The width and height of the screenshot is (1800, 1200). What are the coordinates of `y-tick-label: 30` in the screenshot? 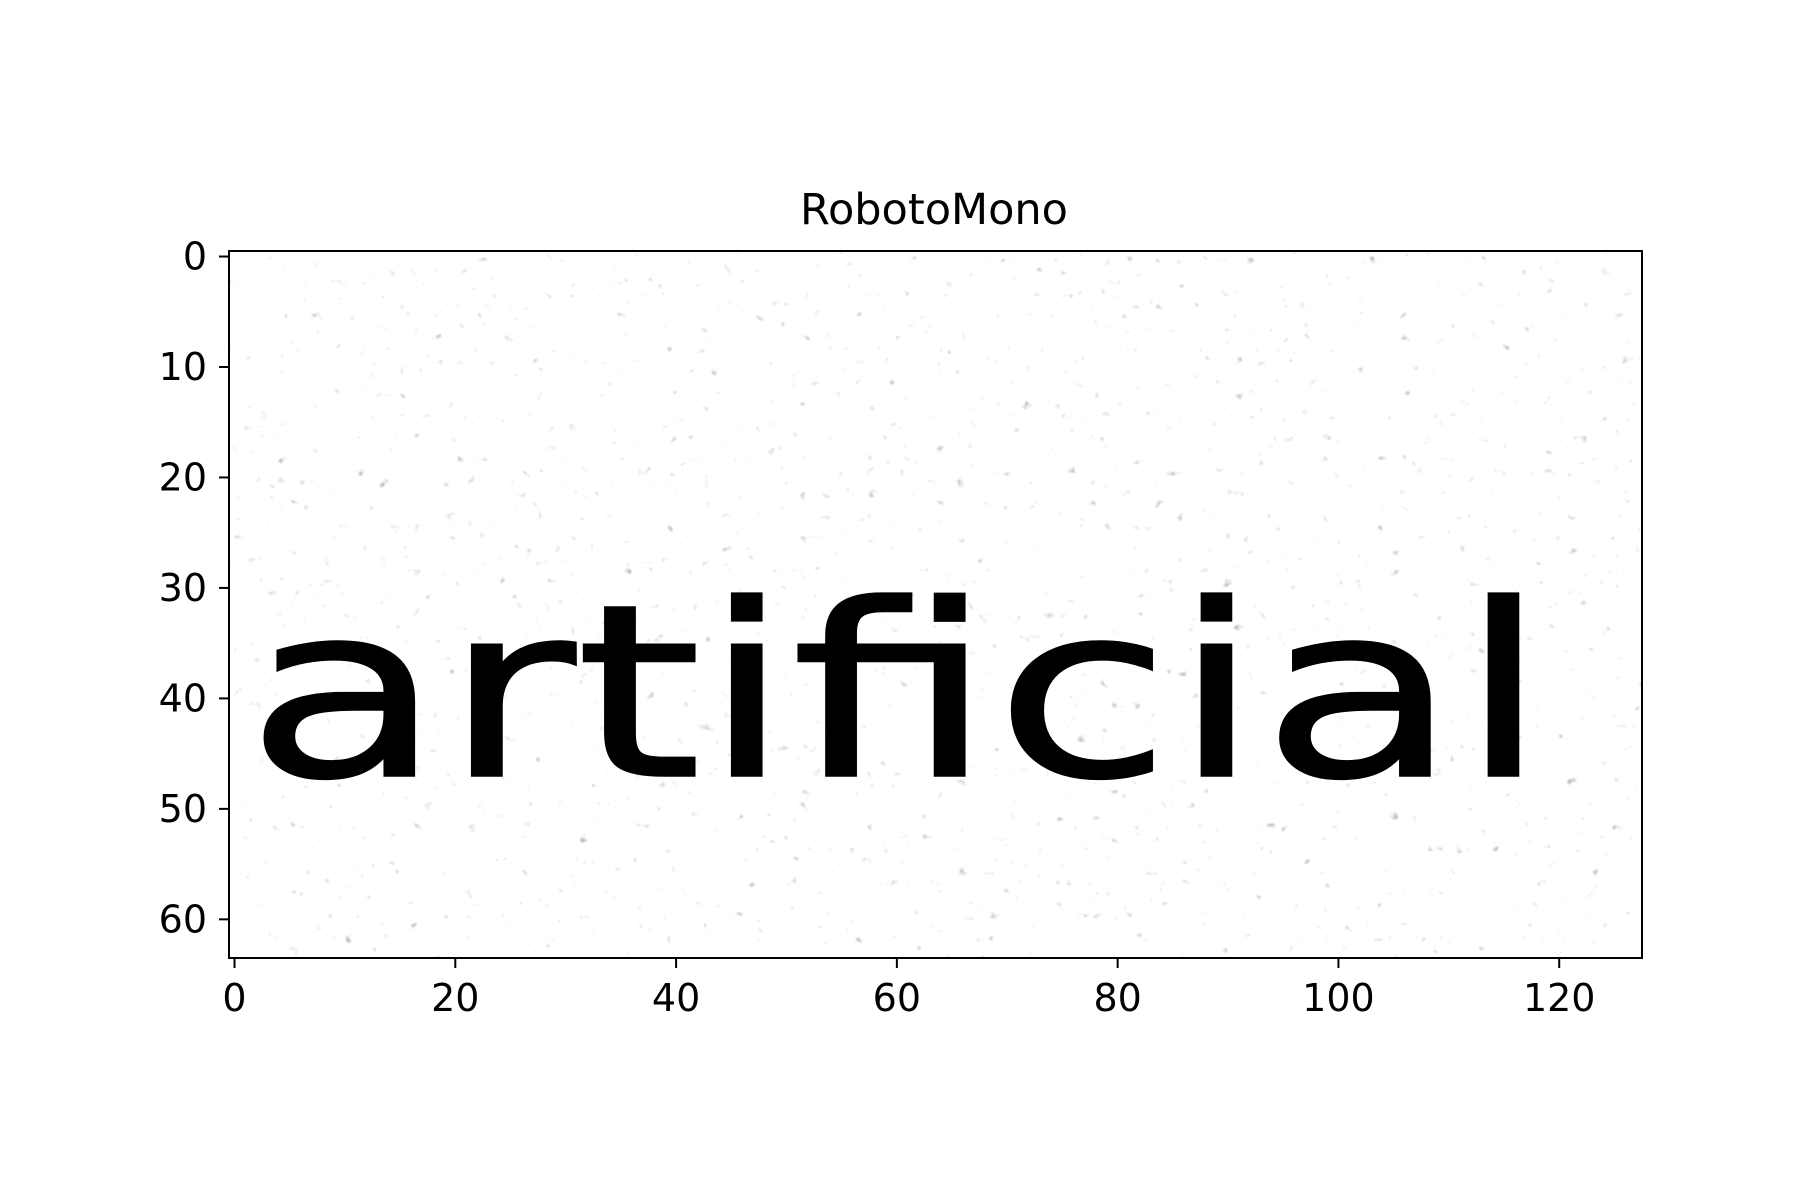 It's located at (183, 588).